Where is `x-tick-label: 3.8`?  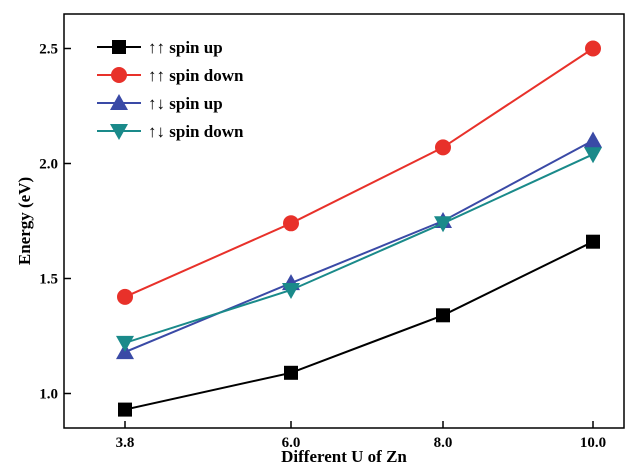
x-tick-label: 3.8 is located at coordinates (125, 443).